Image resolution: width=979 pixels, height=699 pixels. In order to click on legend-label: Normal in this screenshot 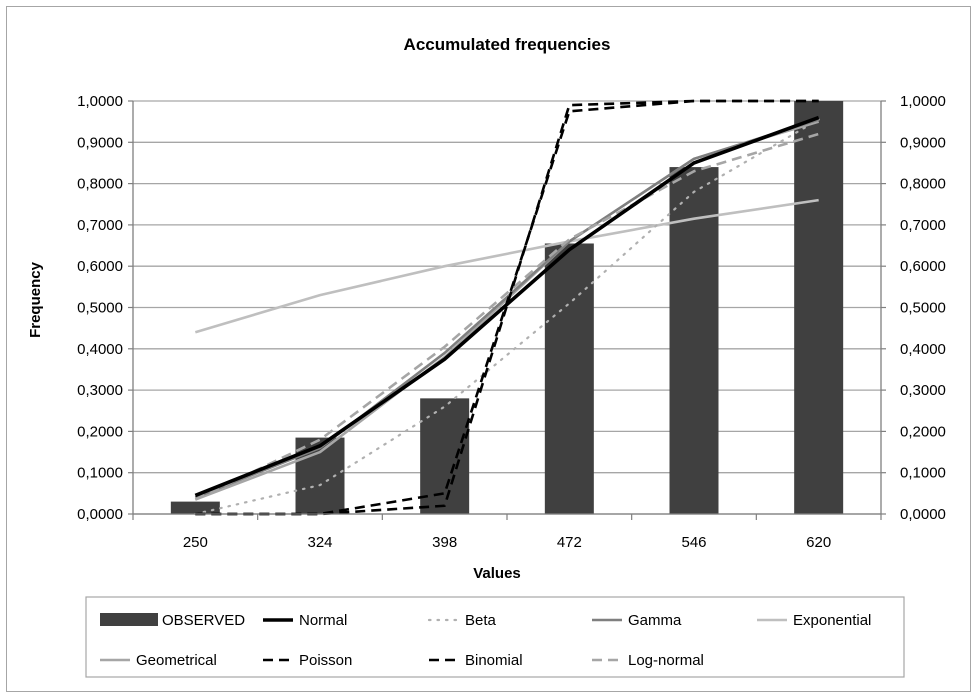, I will do `click(323, 620)`.